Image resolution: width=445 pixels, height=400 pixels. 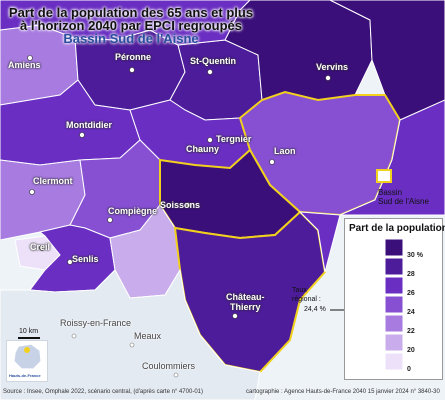 What do you see at coordinates (176, 375) in the screenshot?
I see `city-dot-coulommiers` at bounding box center [176, 375].